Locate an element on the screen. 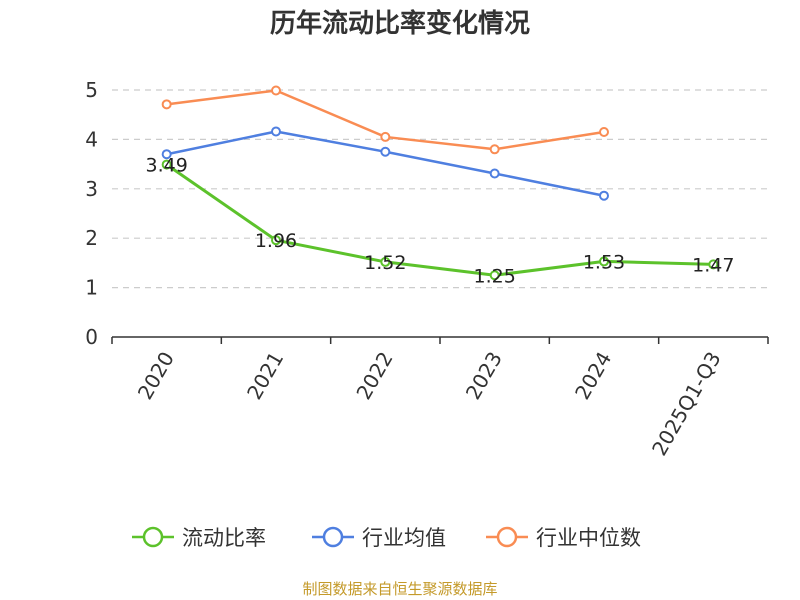  data-label: 3.49 is located at coordinates (167, 166).